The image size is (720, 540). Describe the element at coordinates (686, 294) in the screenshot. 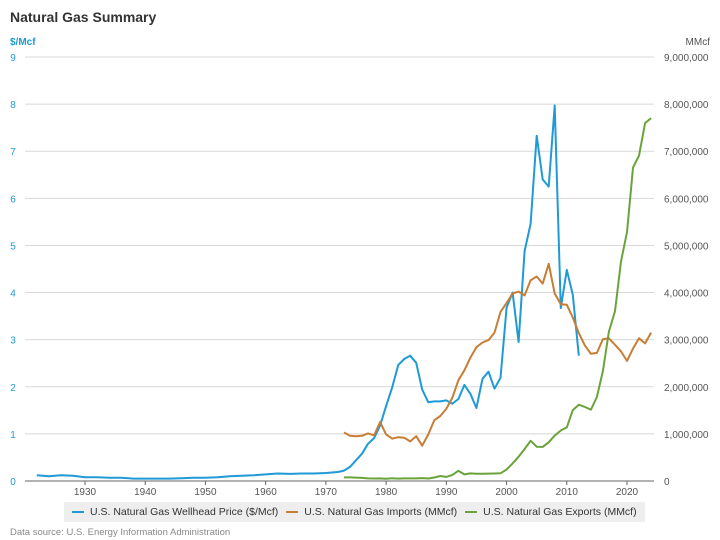

I see `y-right-tick-label: 4,000,000` at that location.